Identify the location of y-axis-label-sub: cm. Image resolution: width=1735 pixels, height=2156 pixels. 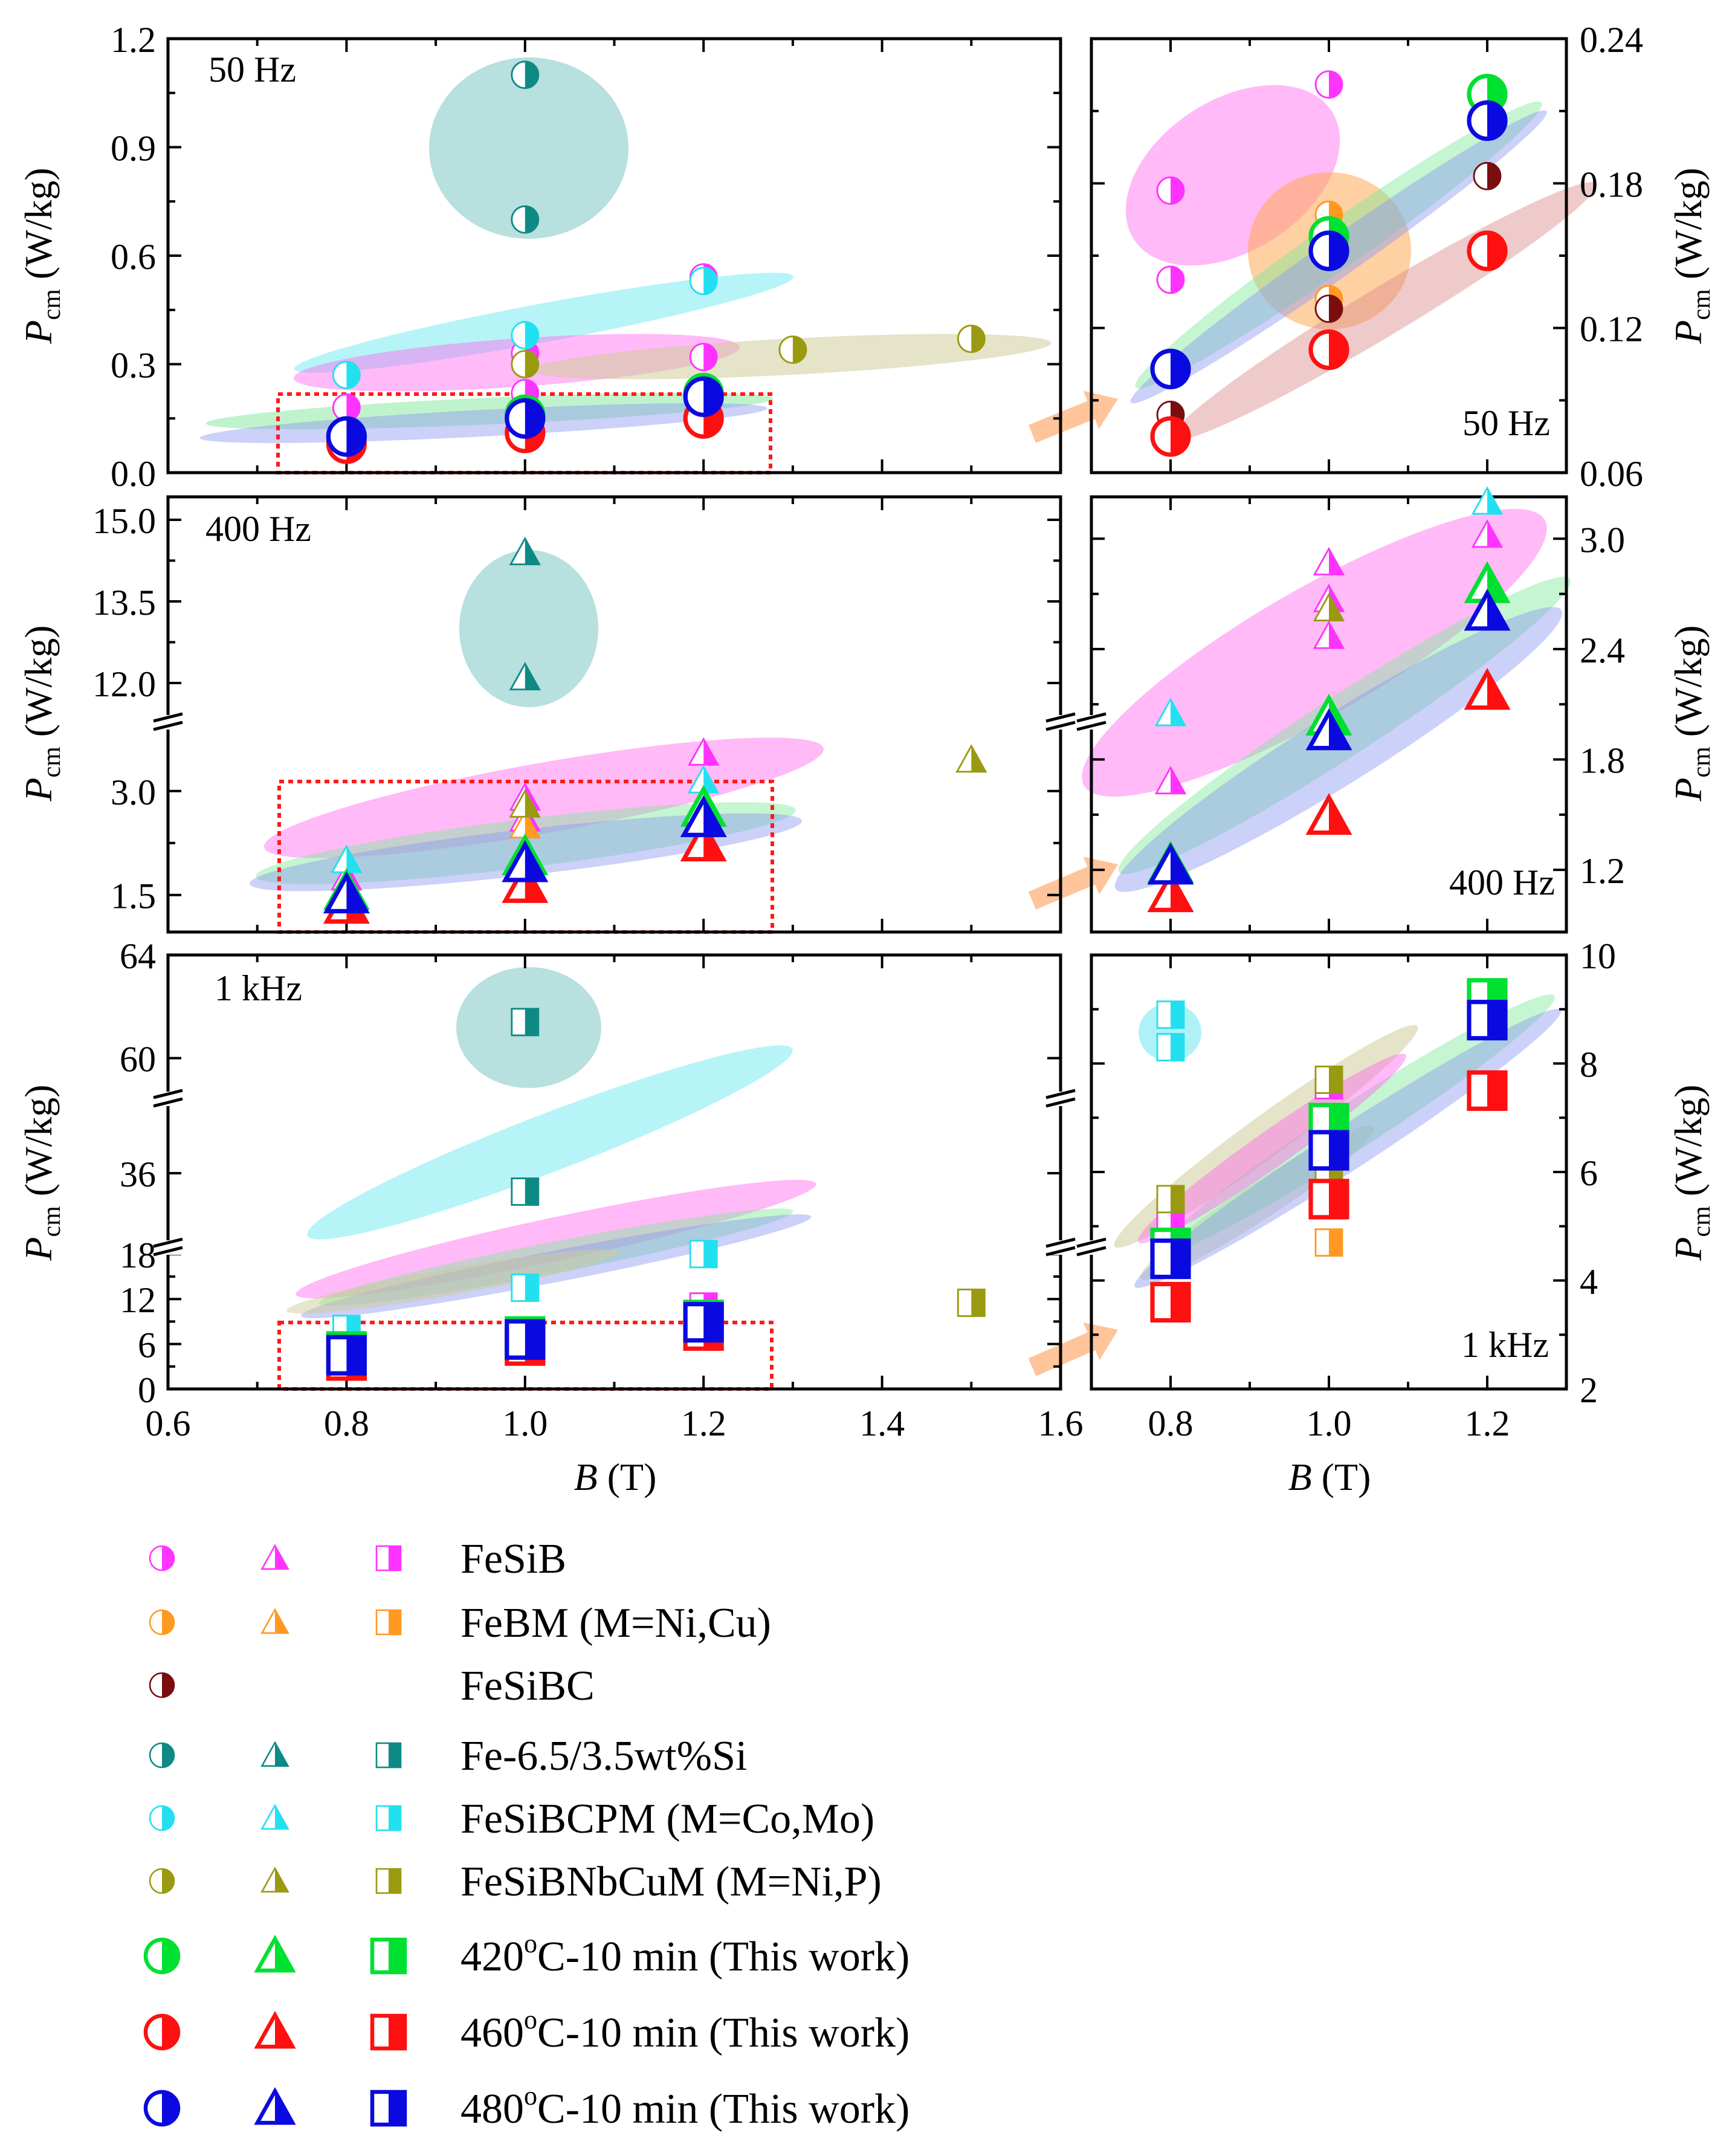
(1702, 304).